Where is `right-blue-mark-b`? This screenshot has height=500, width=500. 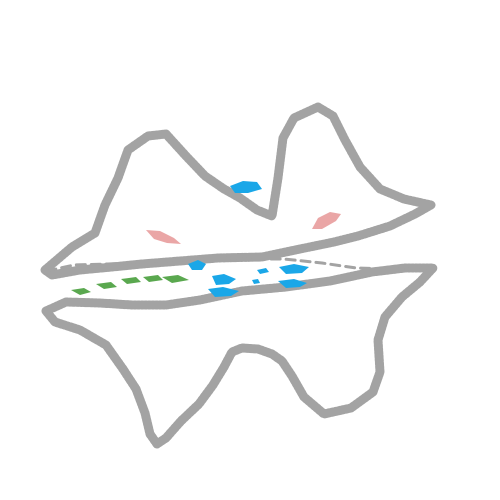 right-blue-mark-b is located at coordinates (292, 283).